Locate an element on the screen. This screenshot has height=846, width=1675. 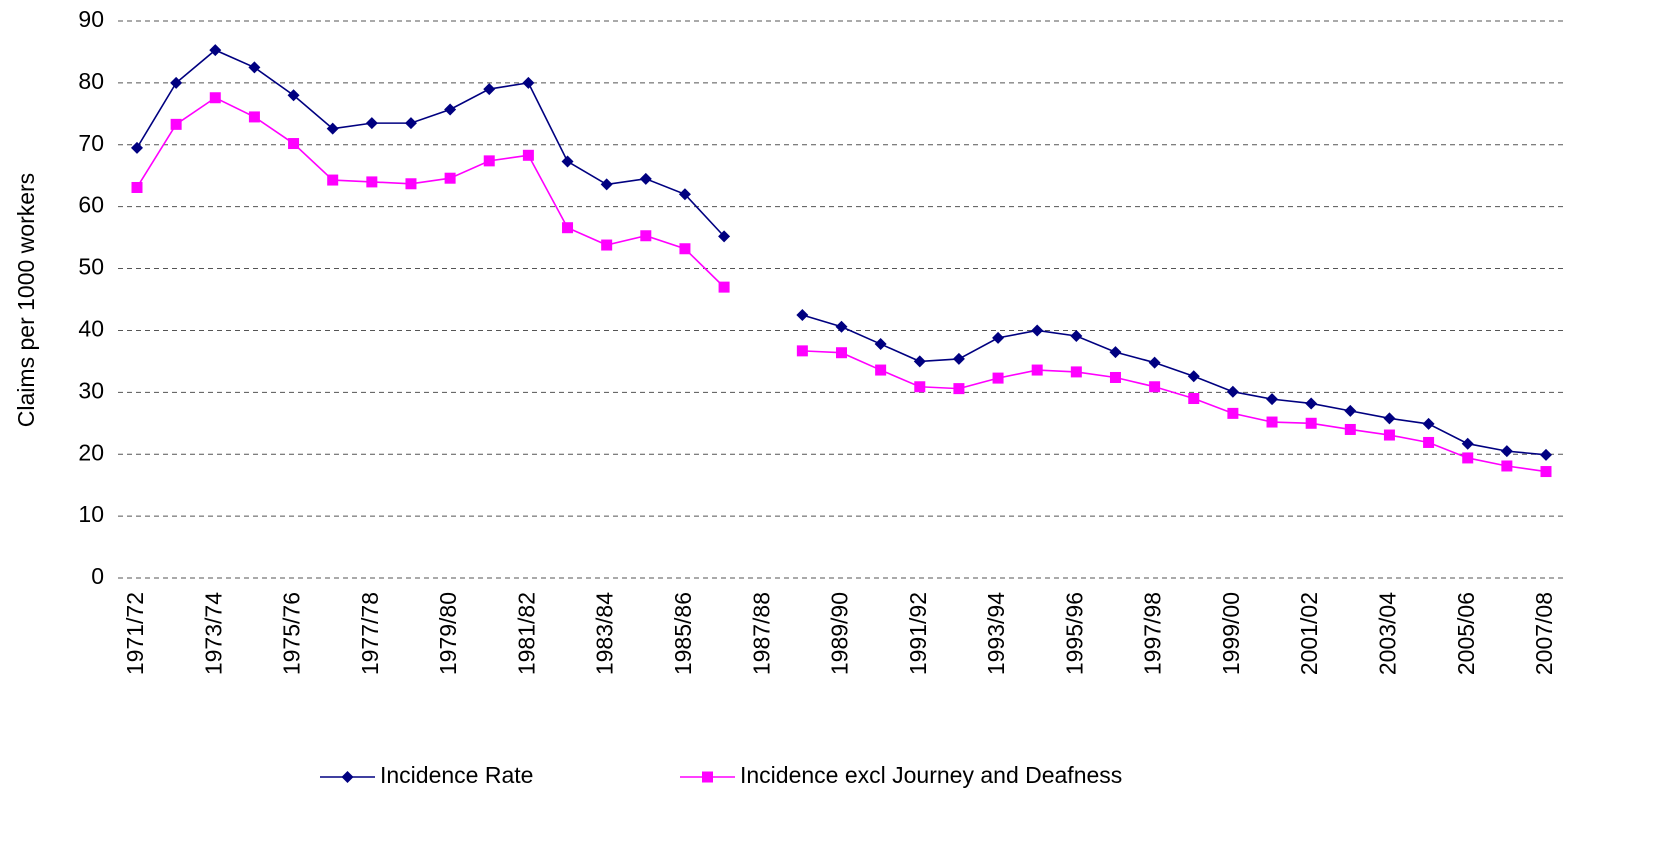
y-tick-label: 50 is located at coordinates (91, 267).